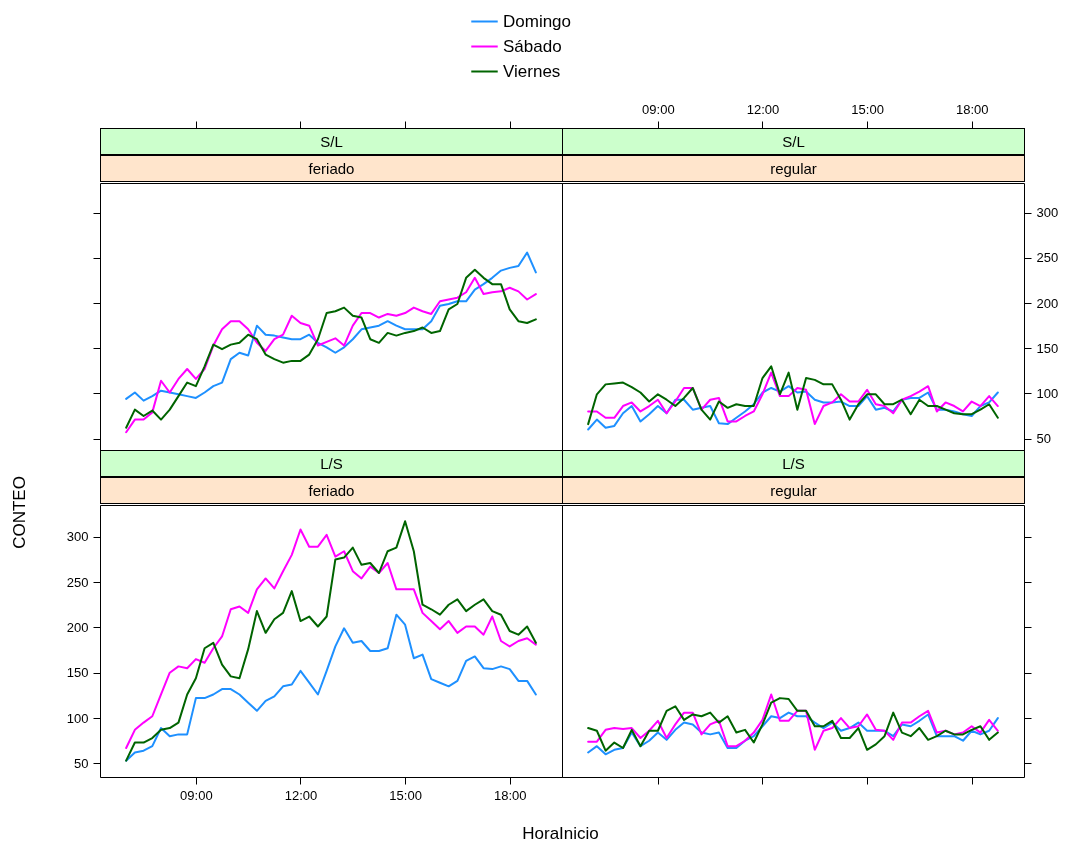 The height and width of the screenshot is (855, 1090). Describe the element at coordinates (532, 71) in the screenshot. I see `legend-label: Viernes` at that location.